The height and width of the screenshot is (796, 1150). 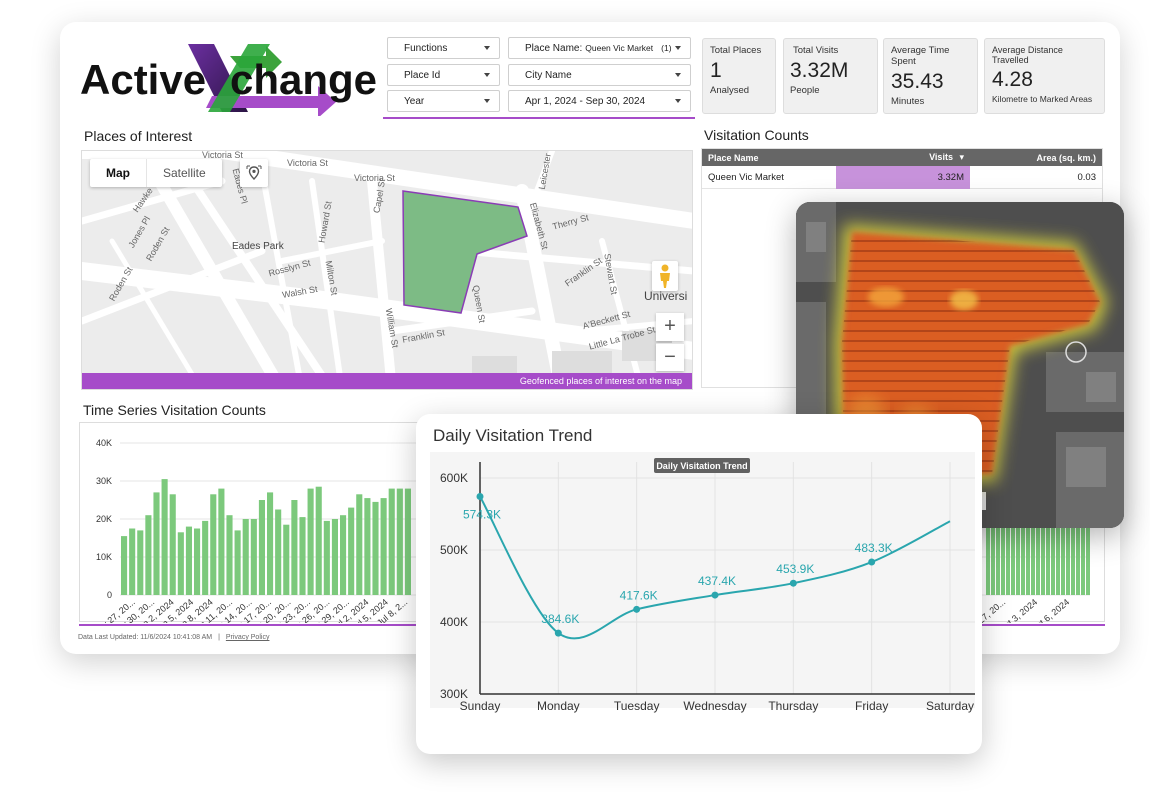 What do you see at coordinates (443, 101) in the screenshot?
I see `year-filter: Year` at bounding box center [443, 101].